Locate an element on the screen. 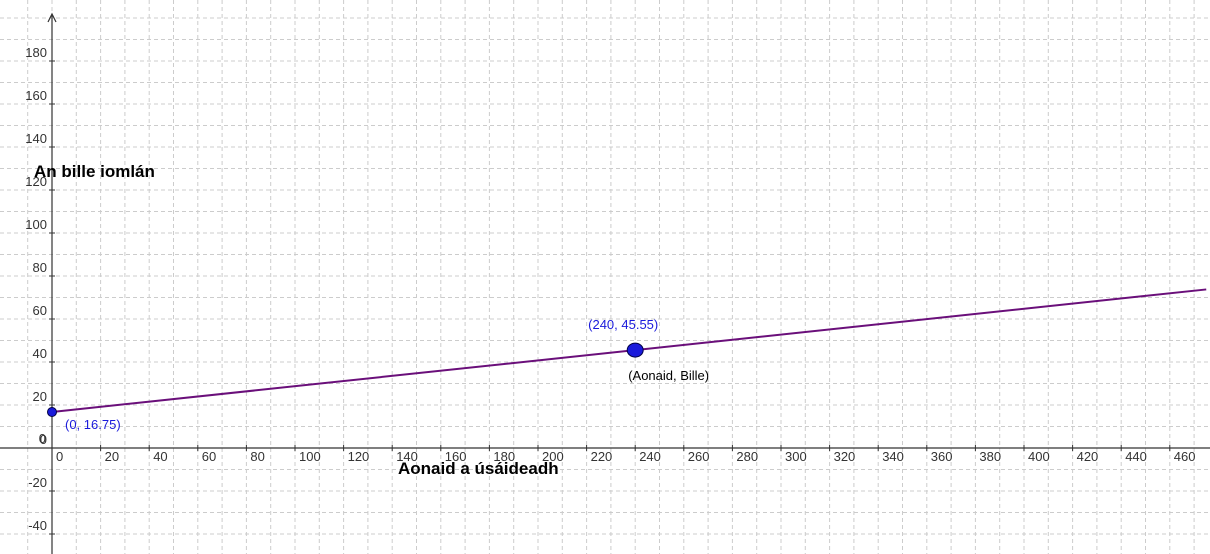 Image resolution: width=1210 pixels, height=554 pixels. x-tick-label: 380 is located at coordinates (990, 456).